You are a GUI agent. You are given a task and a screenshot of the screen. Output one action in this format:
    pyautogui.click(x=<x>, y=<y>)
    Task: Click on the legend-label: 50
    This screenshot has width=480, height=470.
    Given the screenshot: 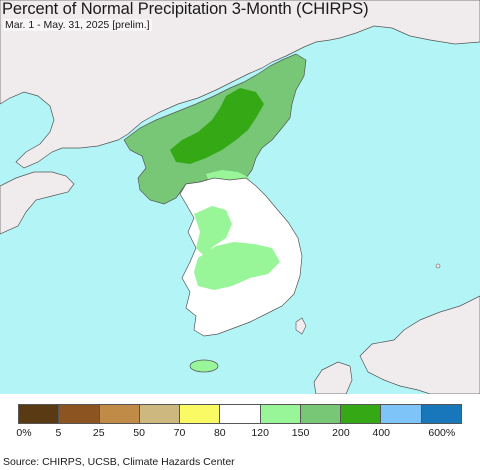 What is the action you would take?
    pyautogui.click(x=139, y=433)
    